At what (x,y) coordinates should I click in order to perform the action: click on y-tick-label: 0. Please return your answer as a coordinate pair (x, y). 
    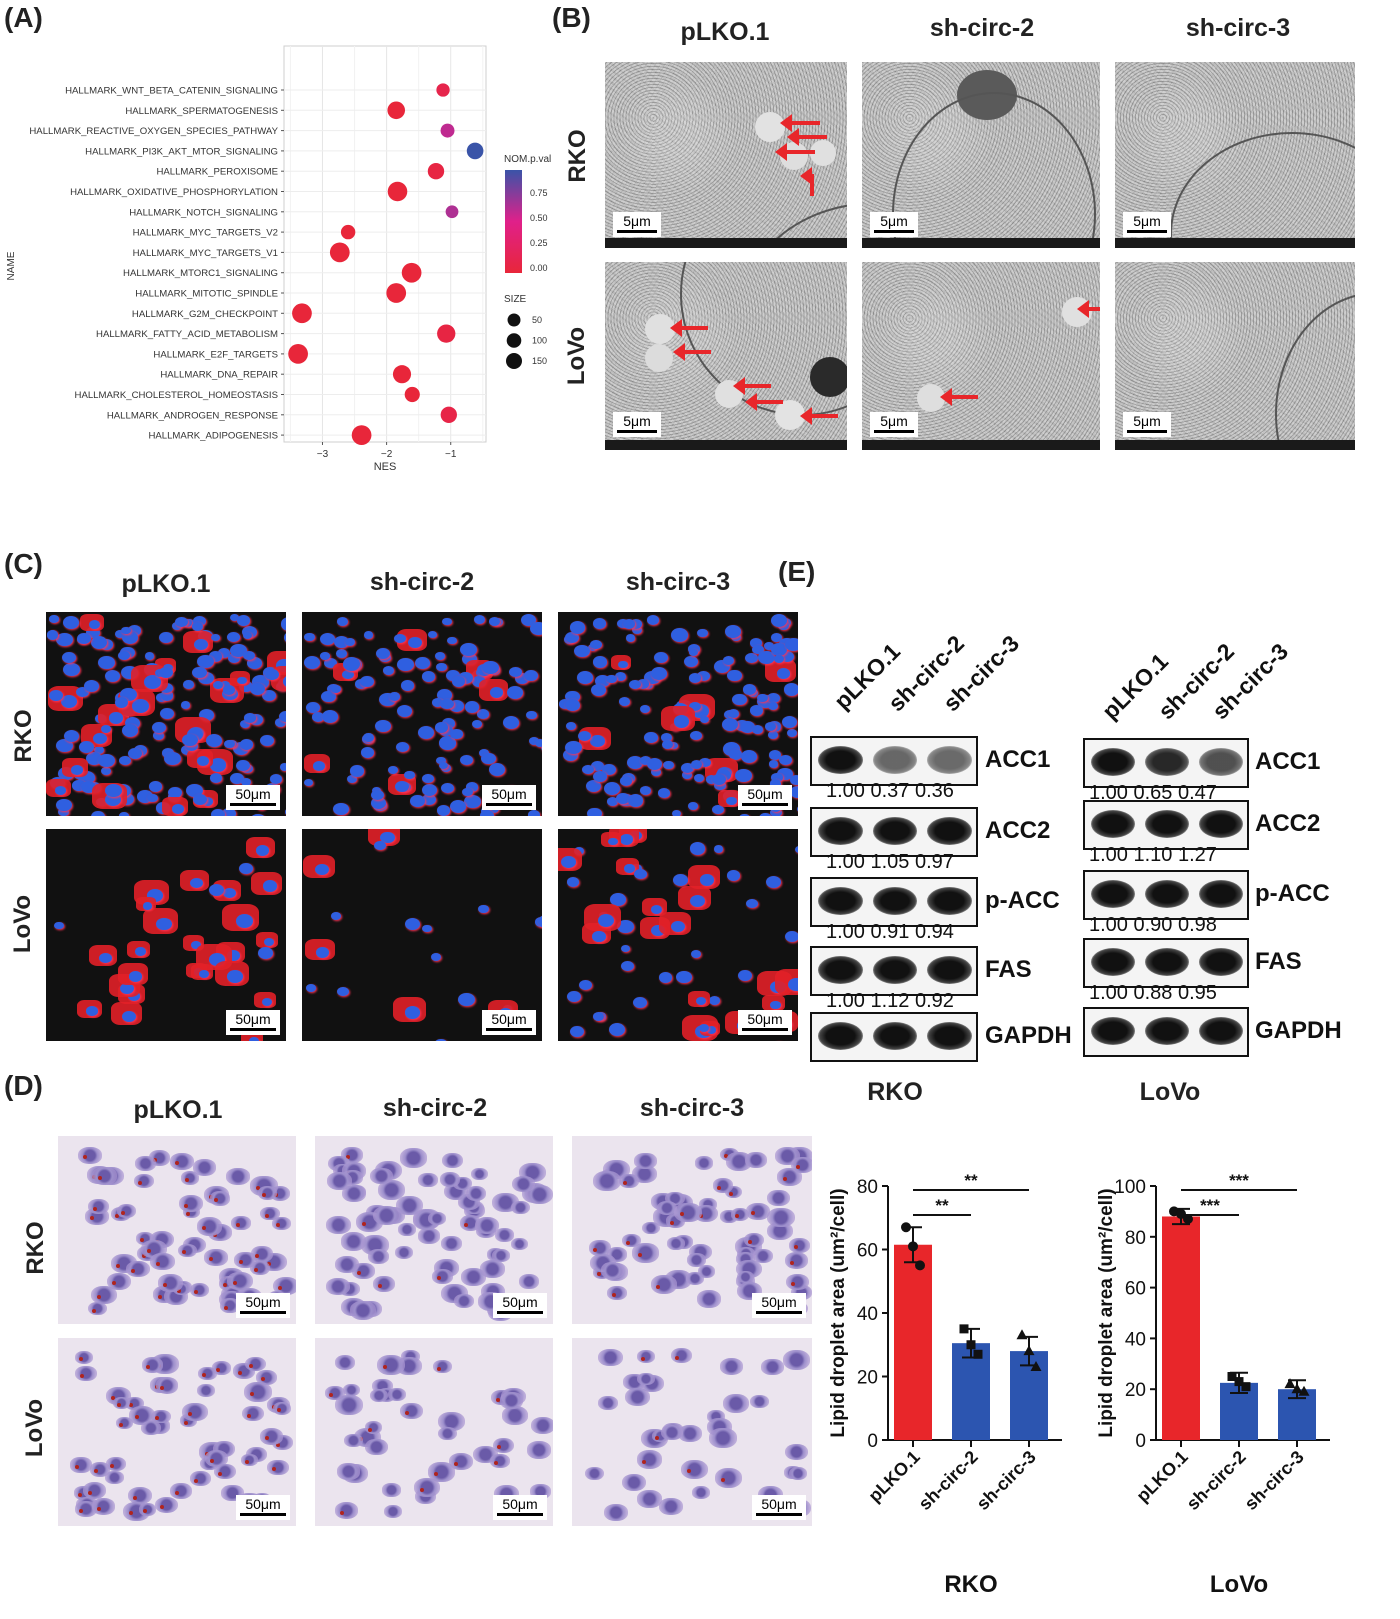
    Looking at the image, I should click on (1140, 1441).